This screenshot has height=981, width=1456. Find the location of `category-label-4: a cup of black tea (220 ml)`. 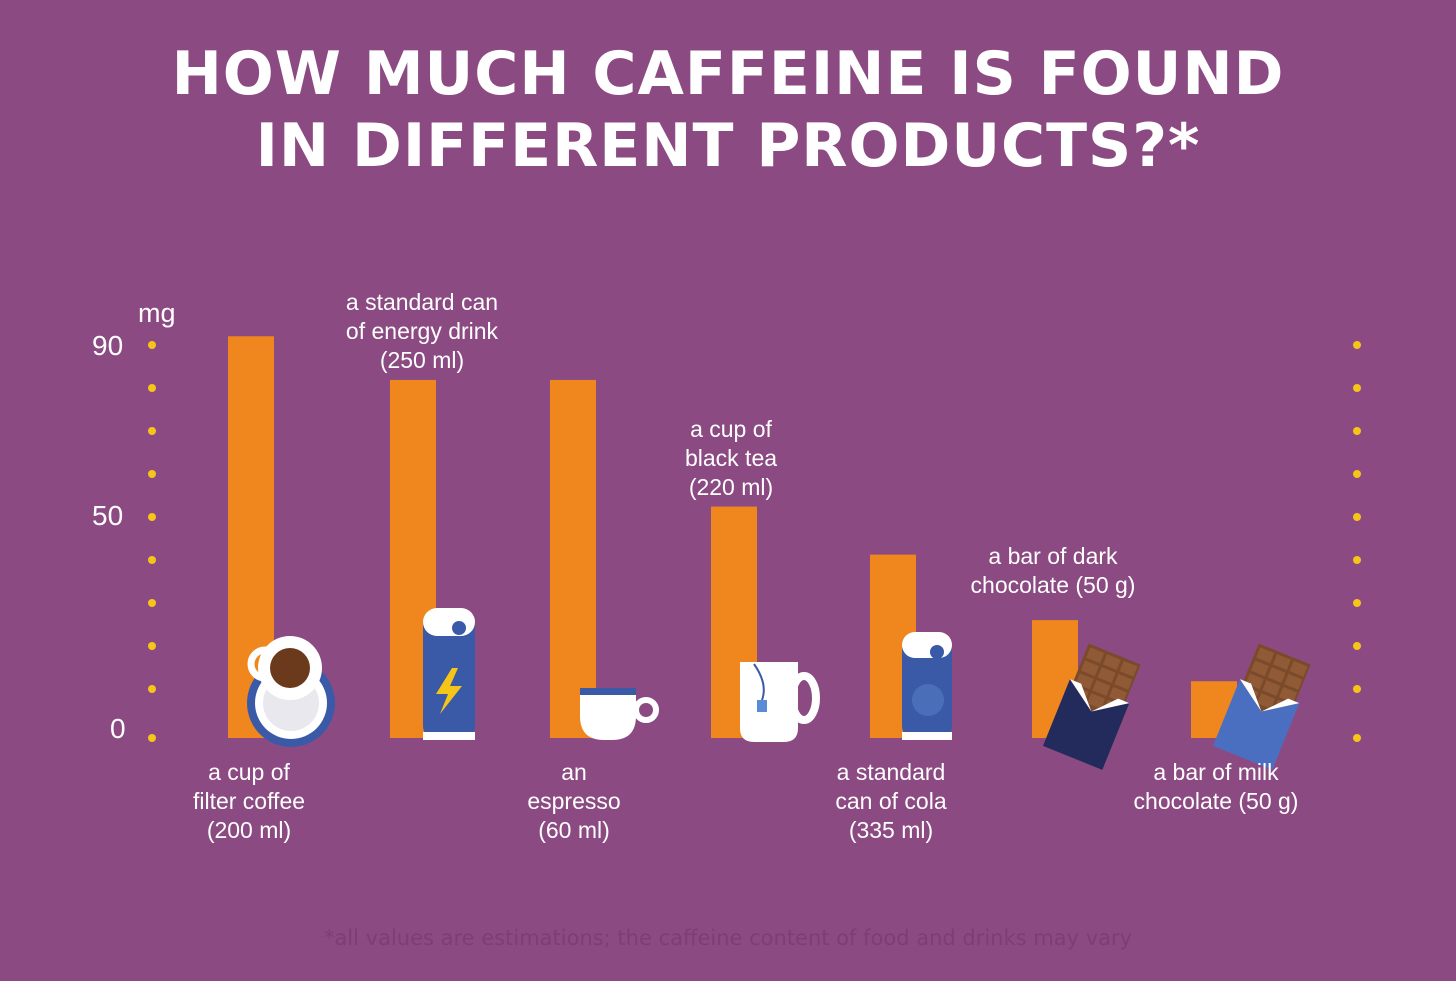

category-label-4: a cup of black tea (220 ml) is located at coordinates (731, 458).